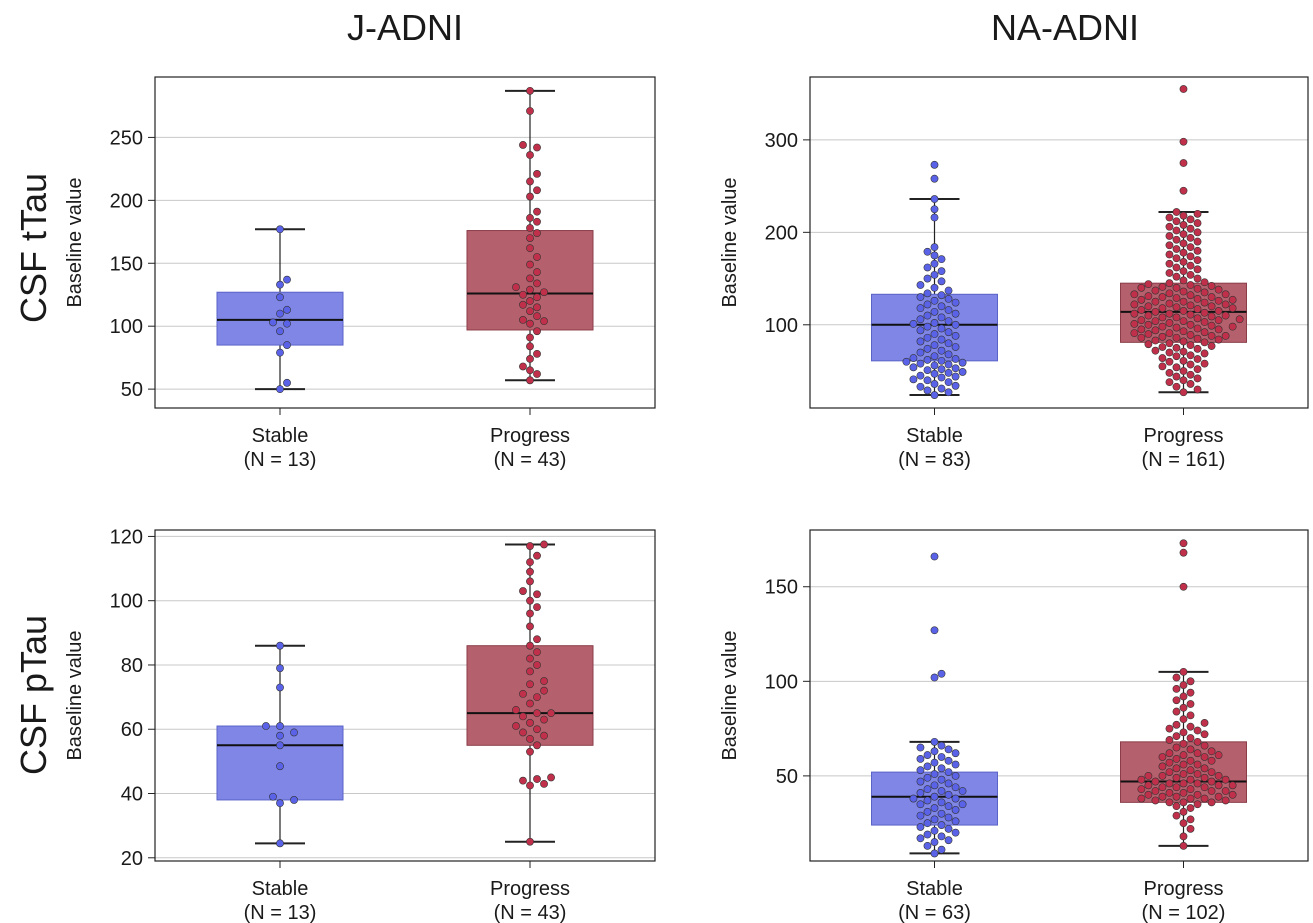 The width and height of the screenshot is (1313, 923). What do you see at coordinates (126, 537) in the screenshot?
I see `y-tick-label: 120` at bounding box center [126, 537].